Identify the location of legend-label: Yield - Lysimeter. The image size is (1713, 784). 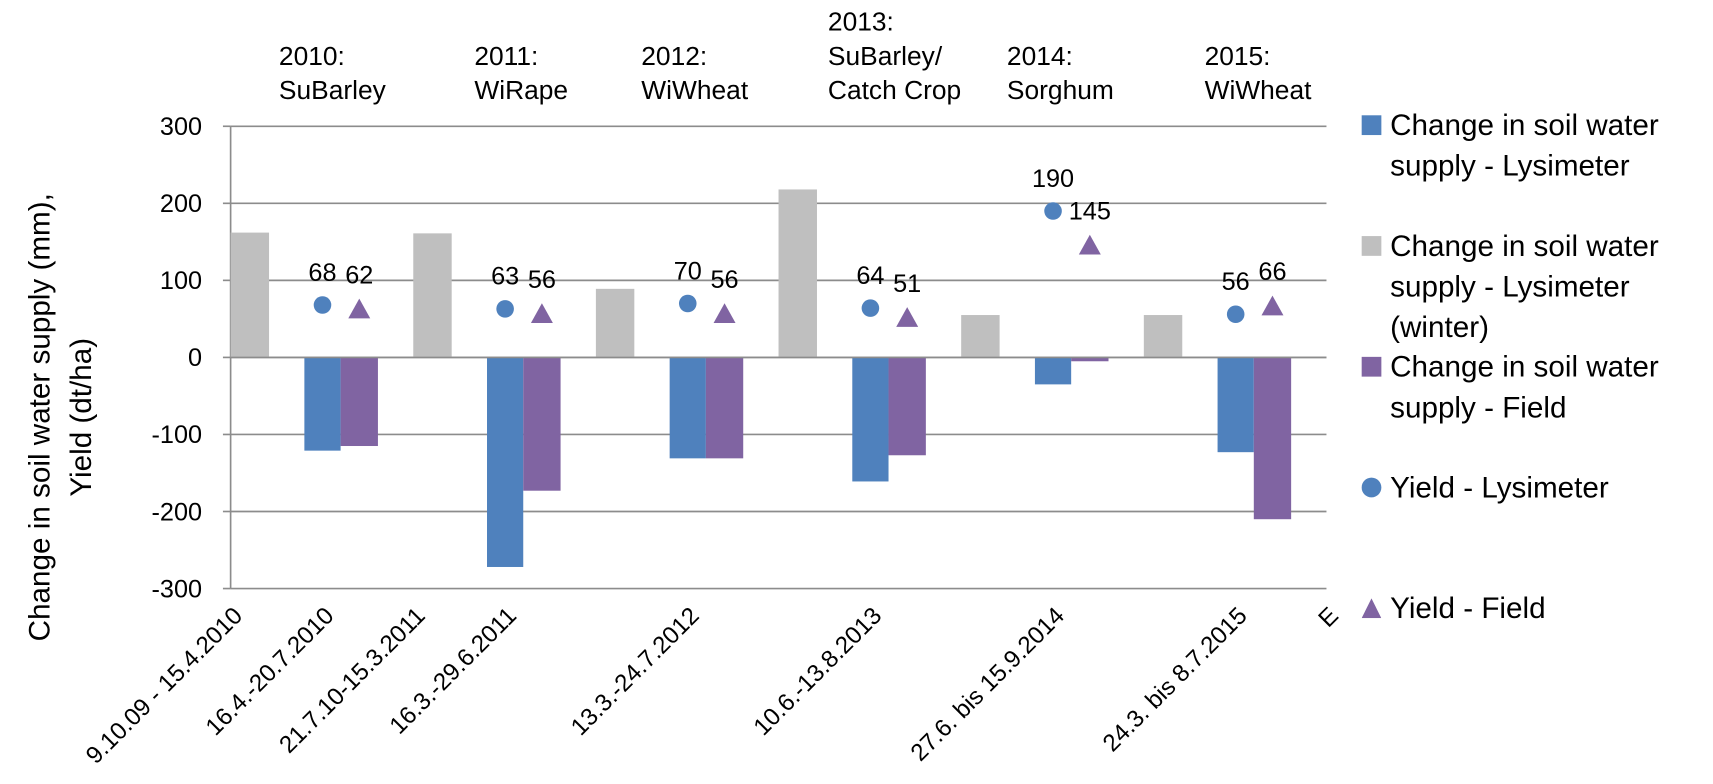
(1499, 487).